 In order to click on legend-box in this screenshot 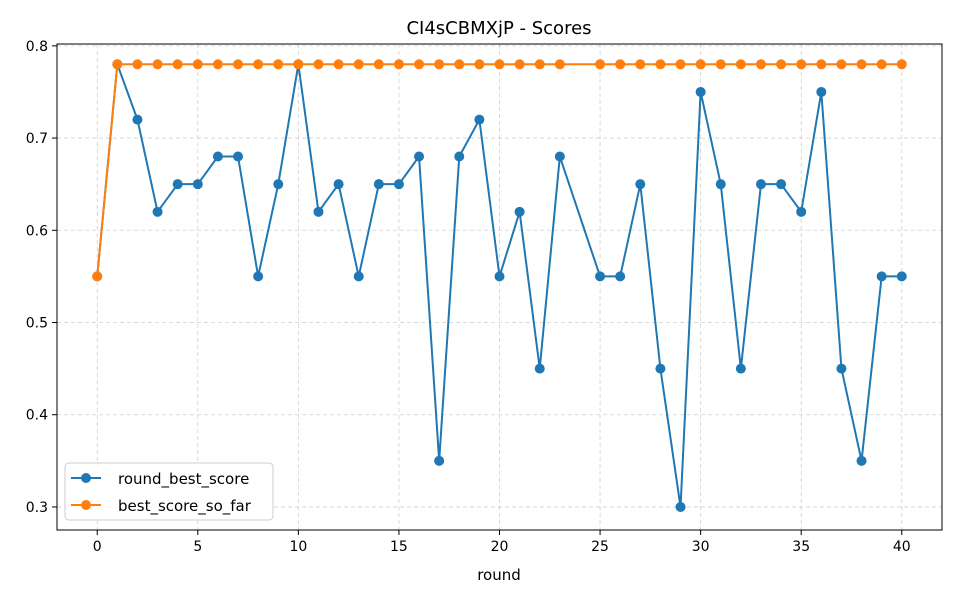, I will do `click(169, 491)`.